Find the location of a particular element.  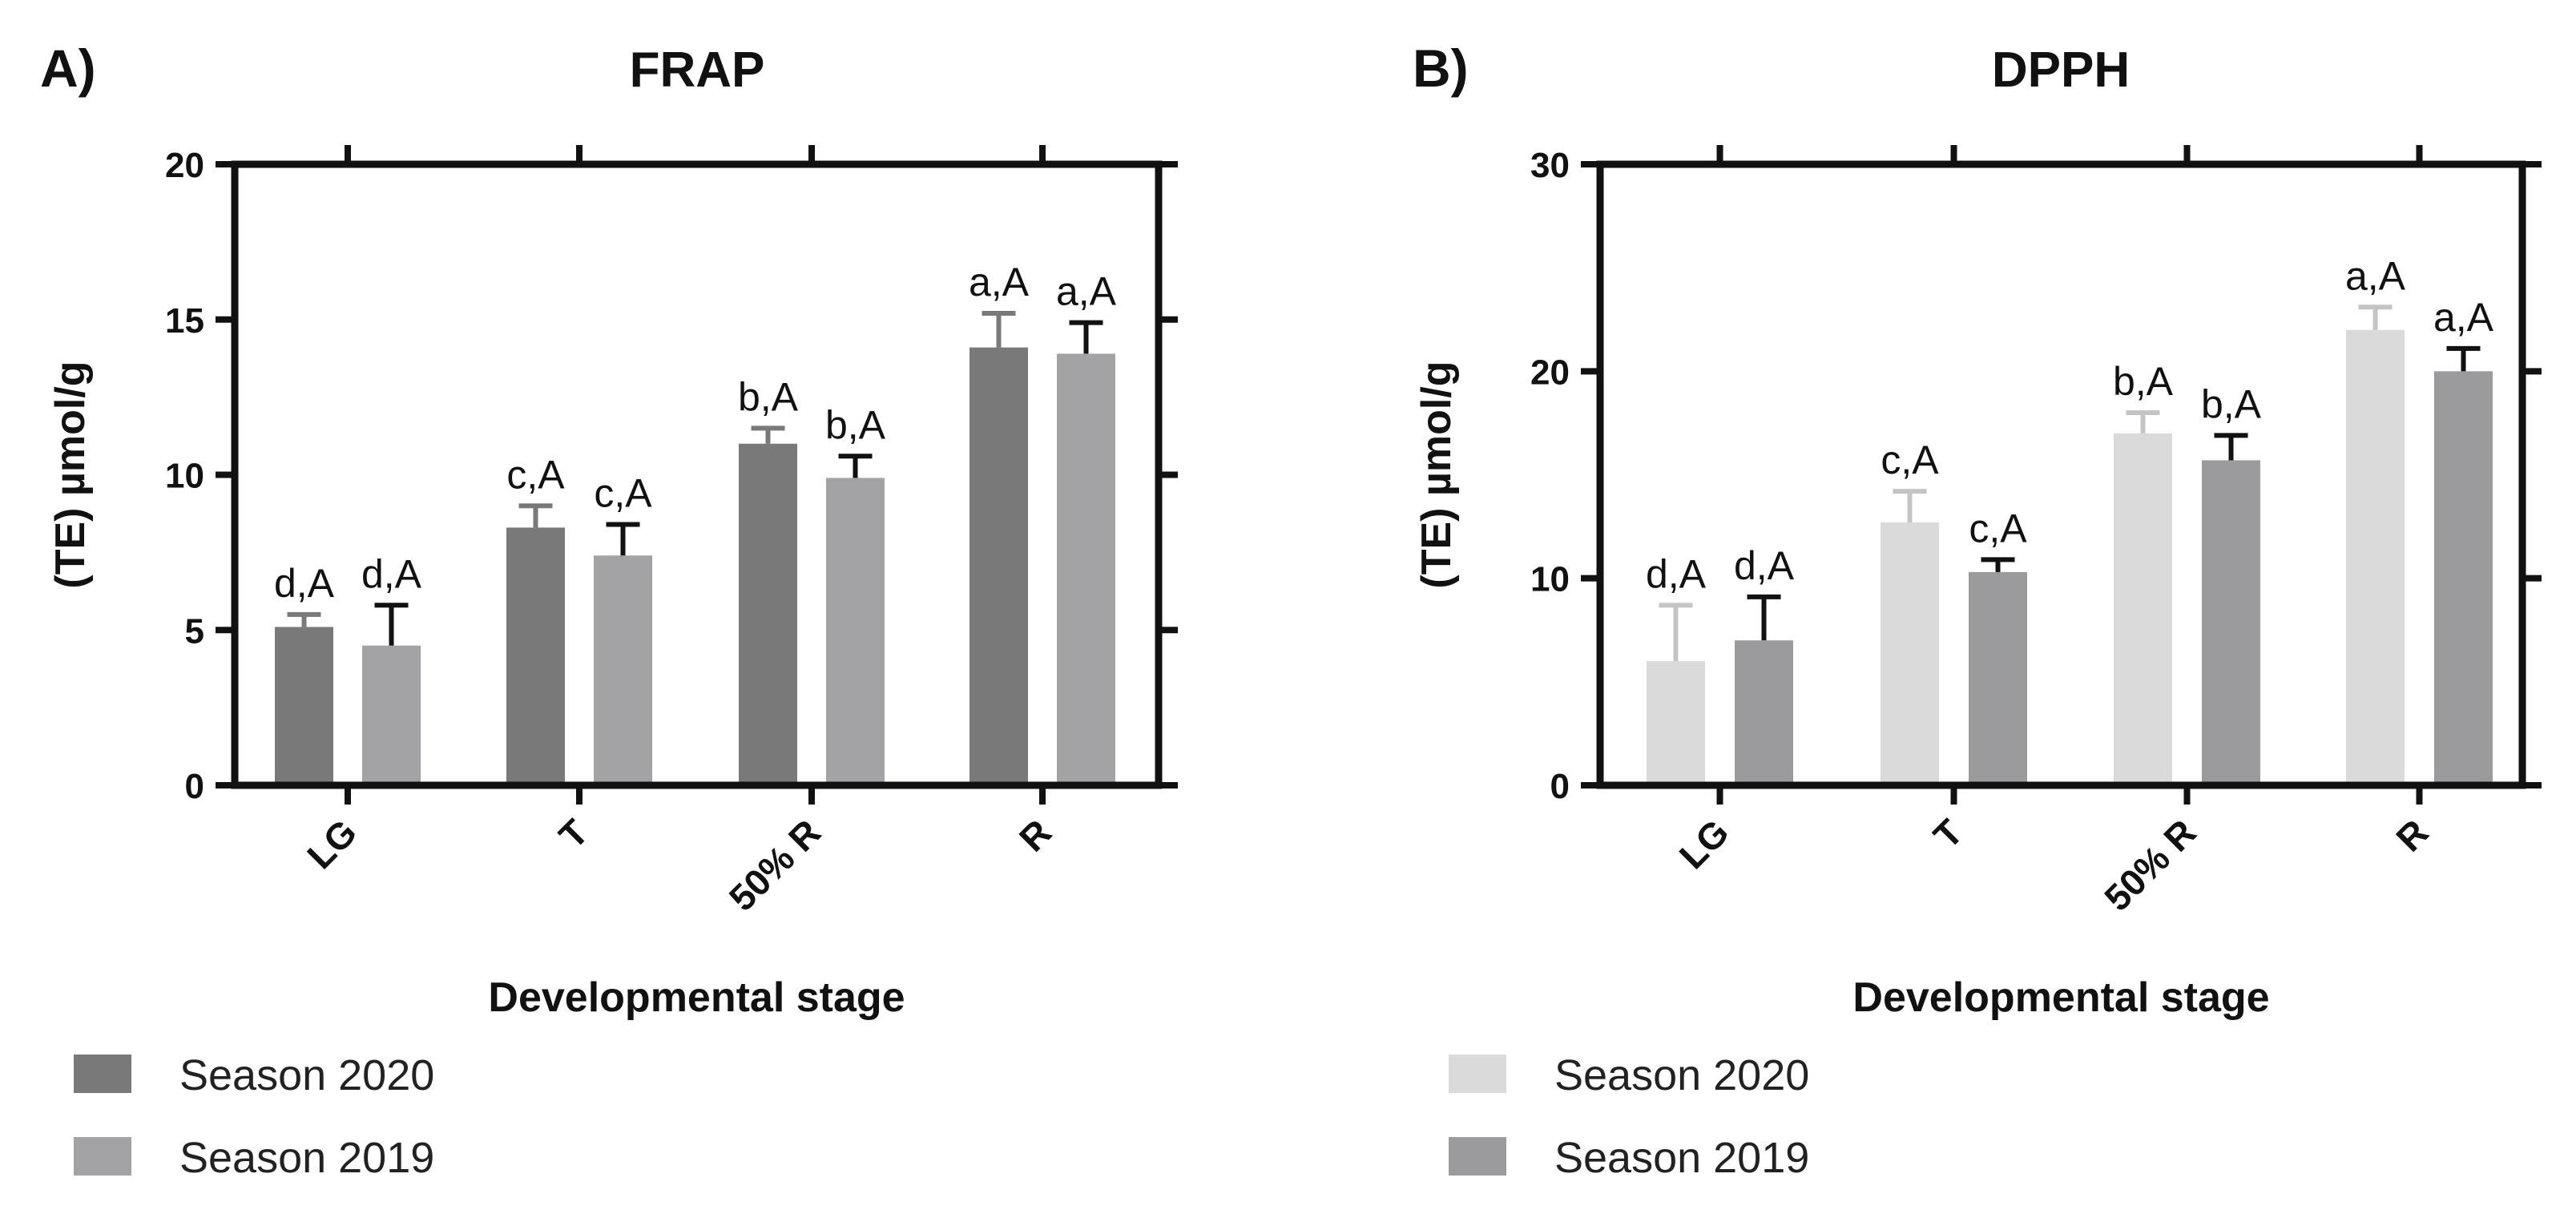

panel1-sig-label-s2-3: b,A is located at coordinates (855, 424).